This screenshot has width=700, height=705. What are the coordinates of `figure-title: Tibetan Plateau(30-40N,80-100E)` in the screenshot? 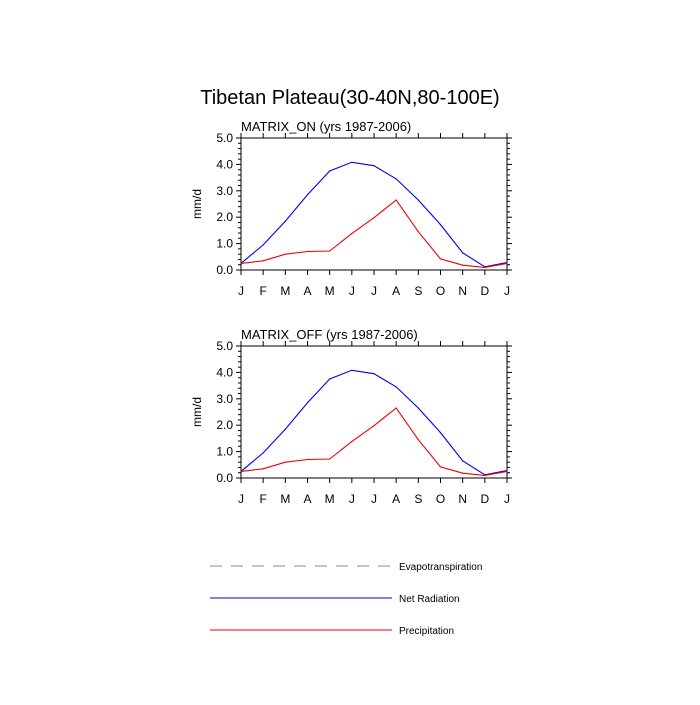 It's located at (349, 98).